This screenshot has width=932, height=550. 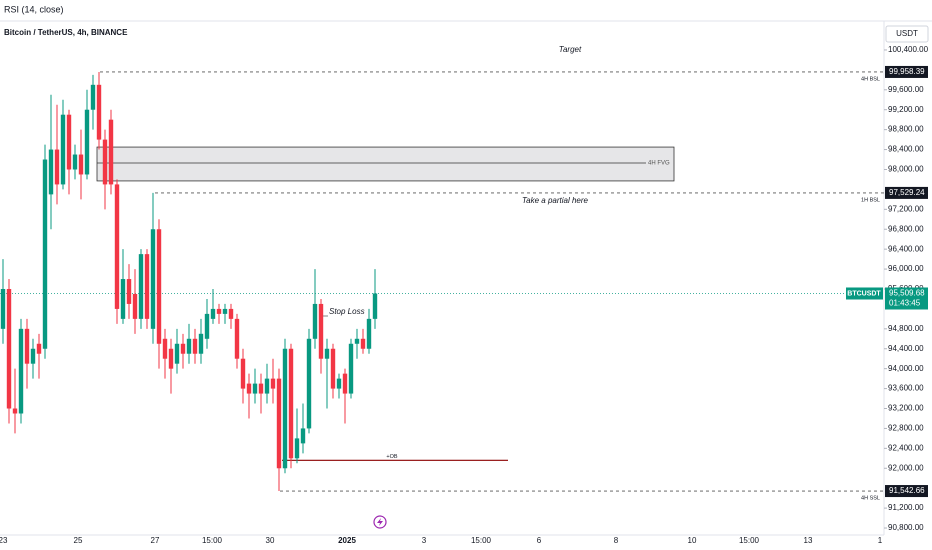 I want to click on y-tick-label: 93,600.00, so click(x=906, y=388).